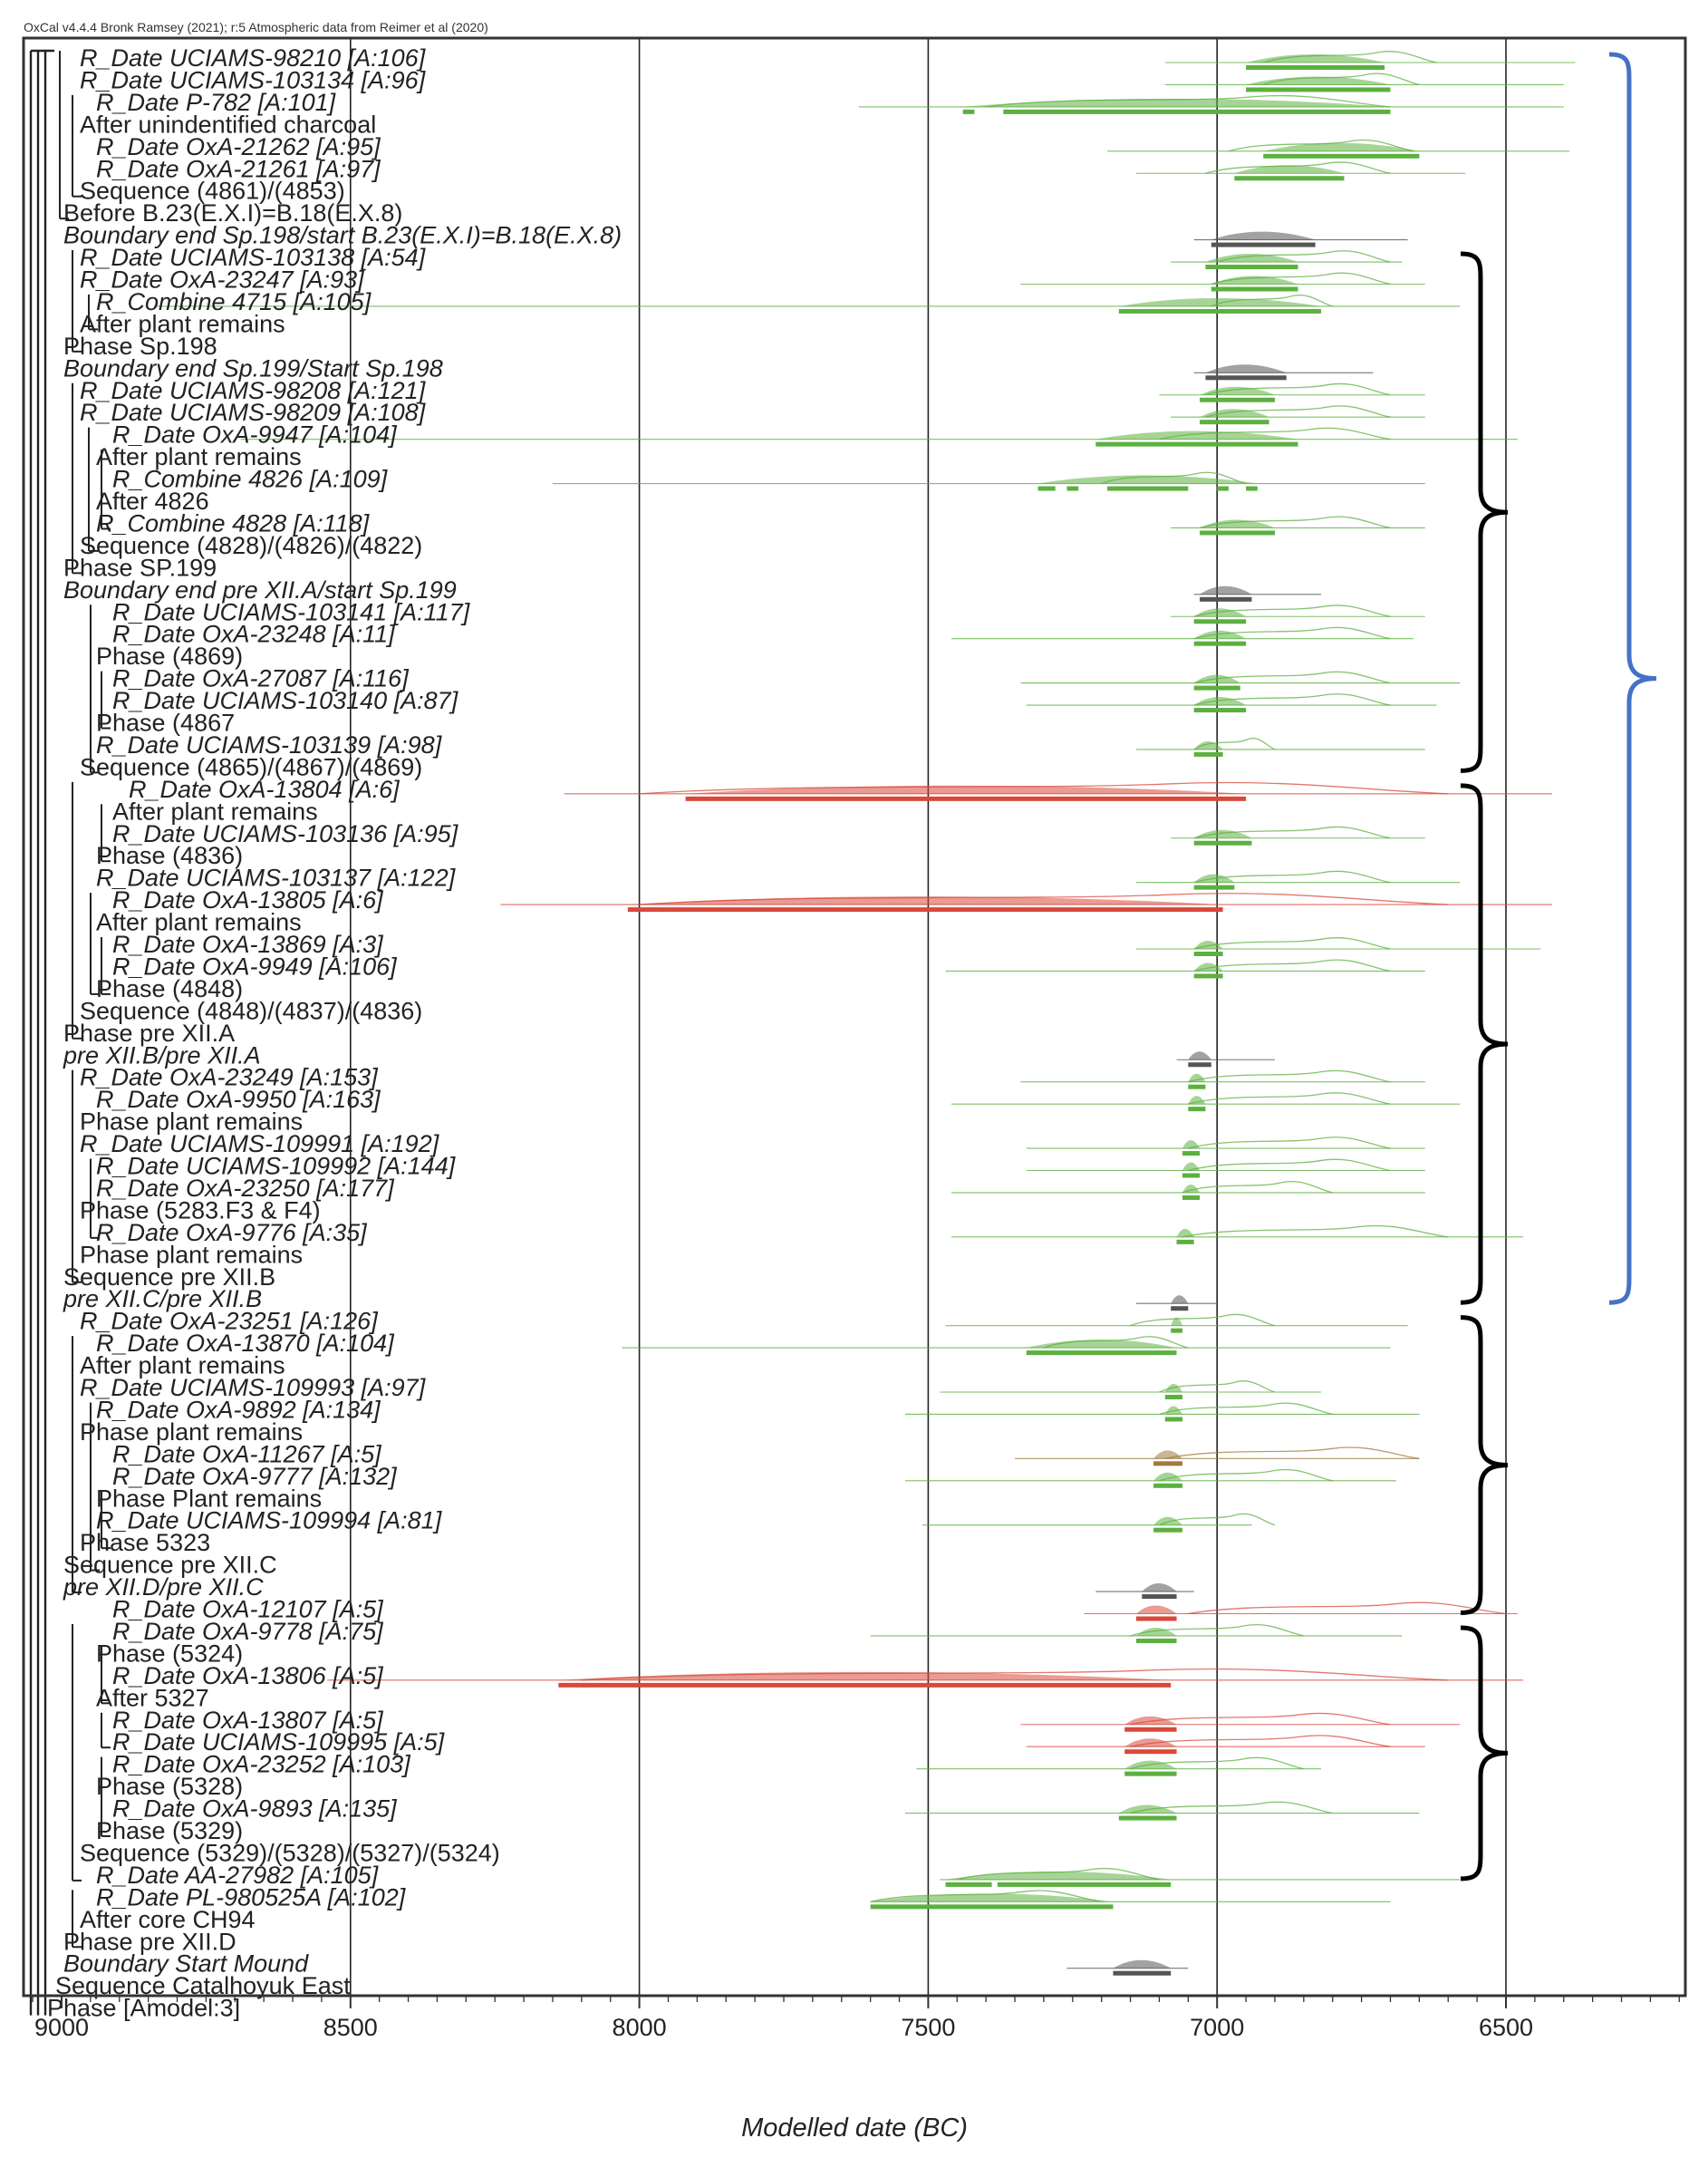 This screenshot has height=2167, width=1708. What do you see at coordinates (170, 1565) in the screenshot?
I see `row-label: Sequence pre XII.C` at bounding box center [170, 1565].